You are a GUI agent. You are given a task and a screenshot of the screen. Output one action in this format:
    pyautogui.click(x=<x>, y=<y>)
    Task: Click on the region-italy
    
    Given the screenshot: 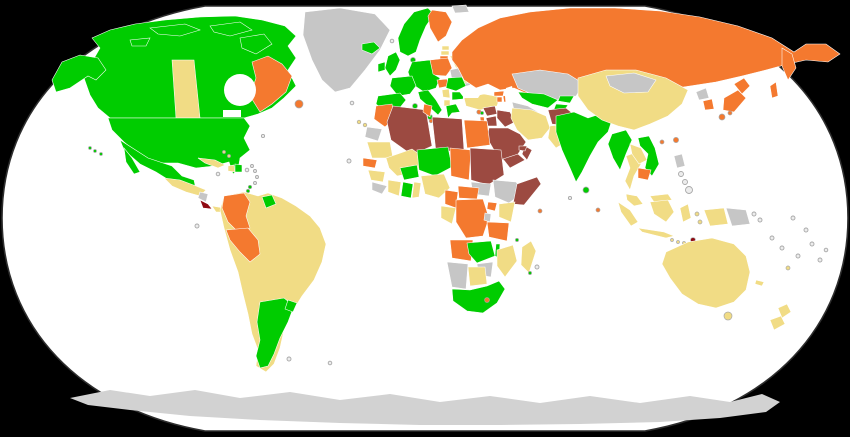 What is the action you would take?
    pyautogui.click(x=430, y=102)
    